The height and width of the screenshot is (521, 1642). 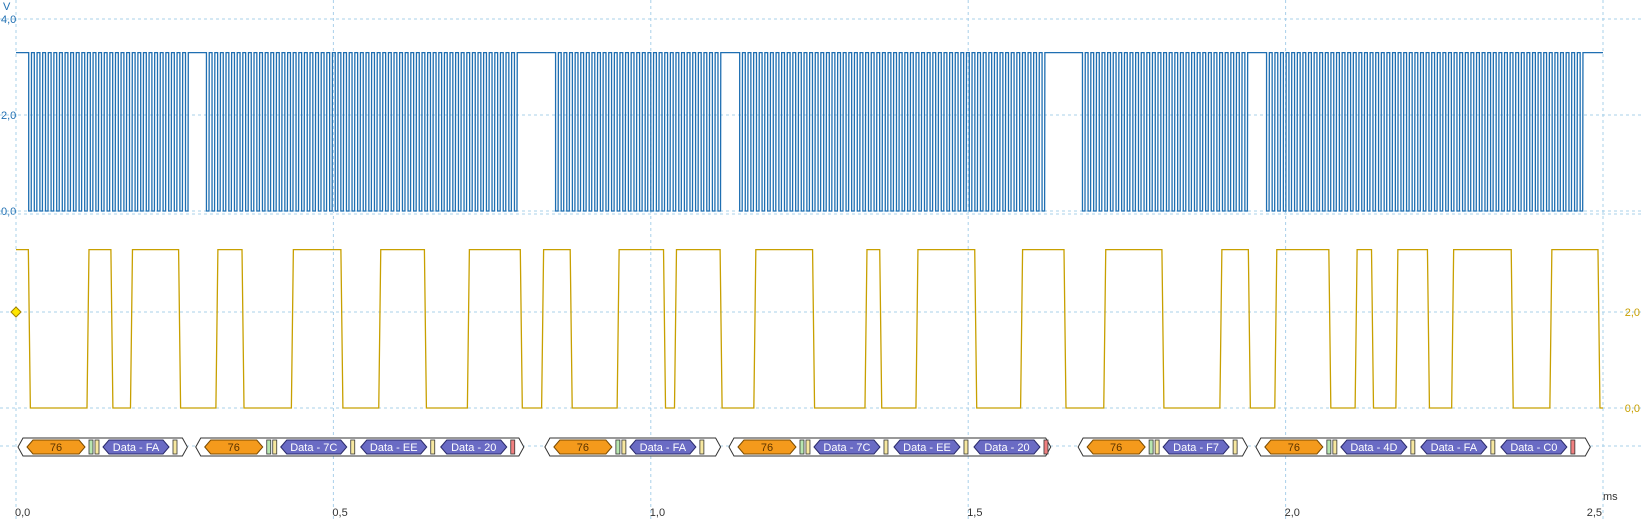 I want to click on bus-data-label: Data - C0, so click(x=1533, y=448).